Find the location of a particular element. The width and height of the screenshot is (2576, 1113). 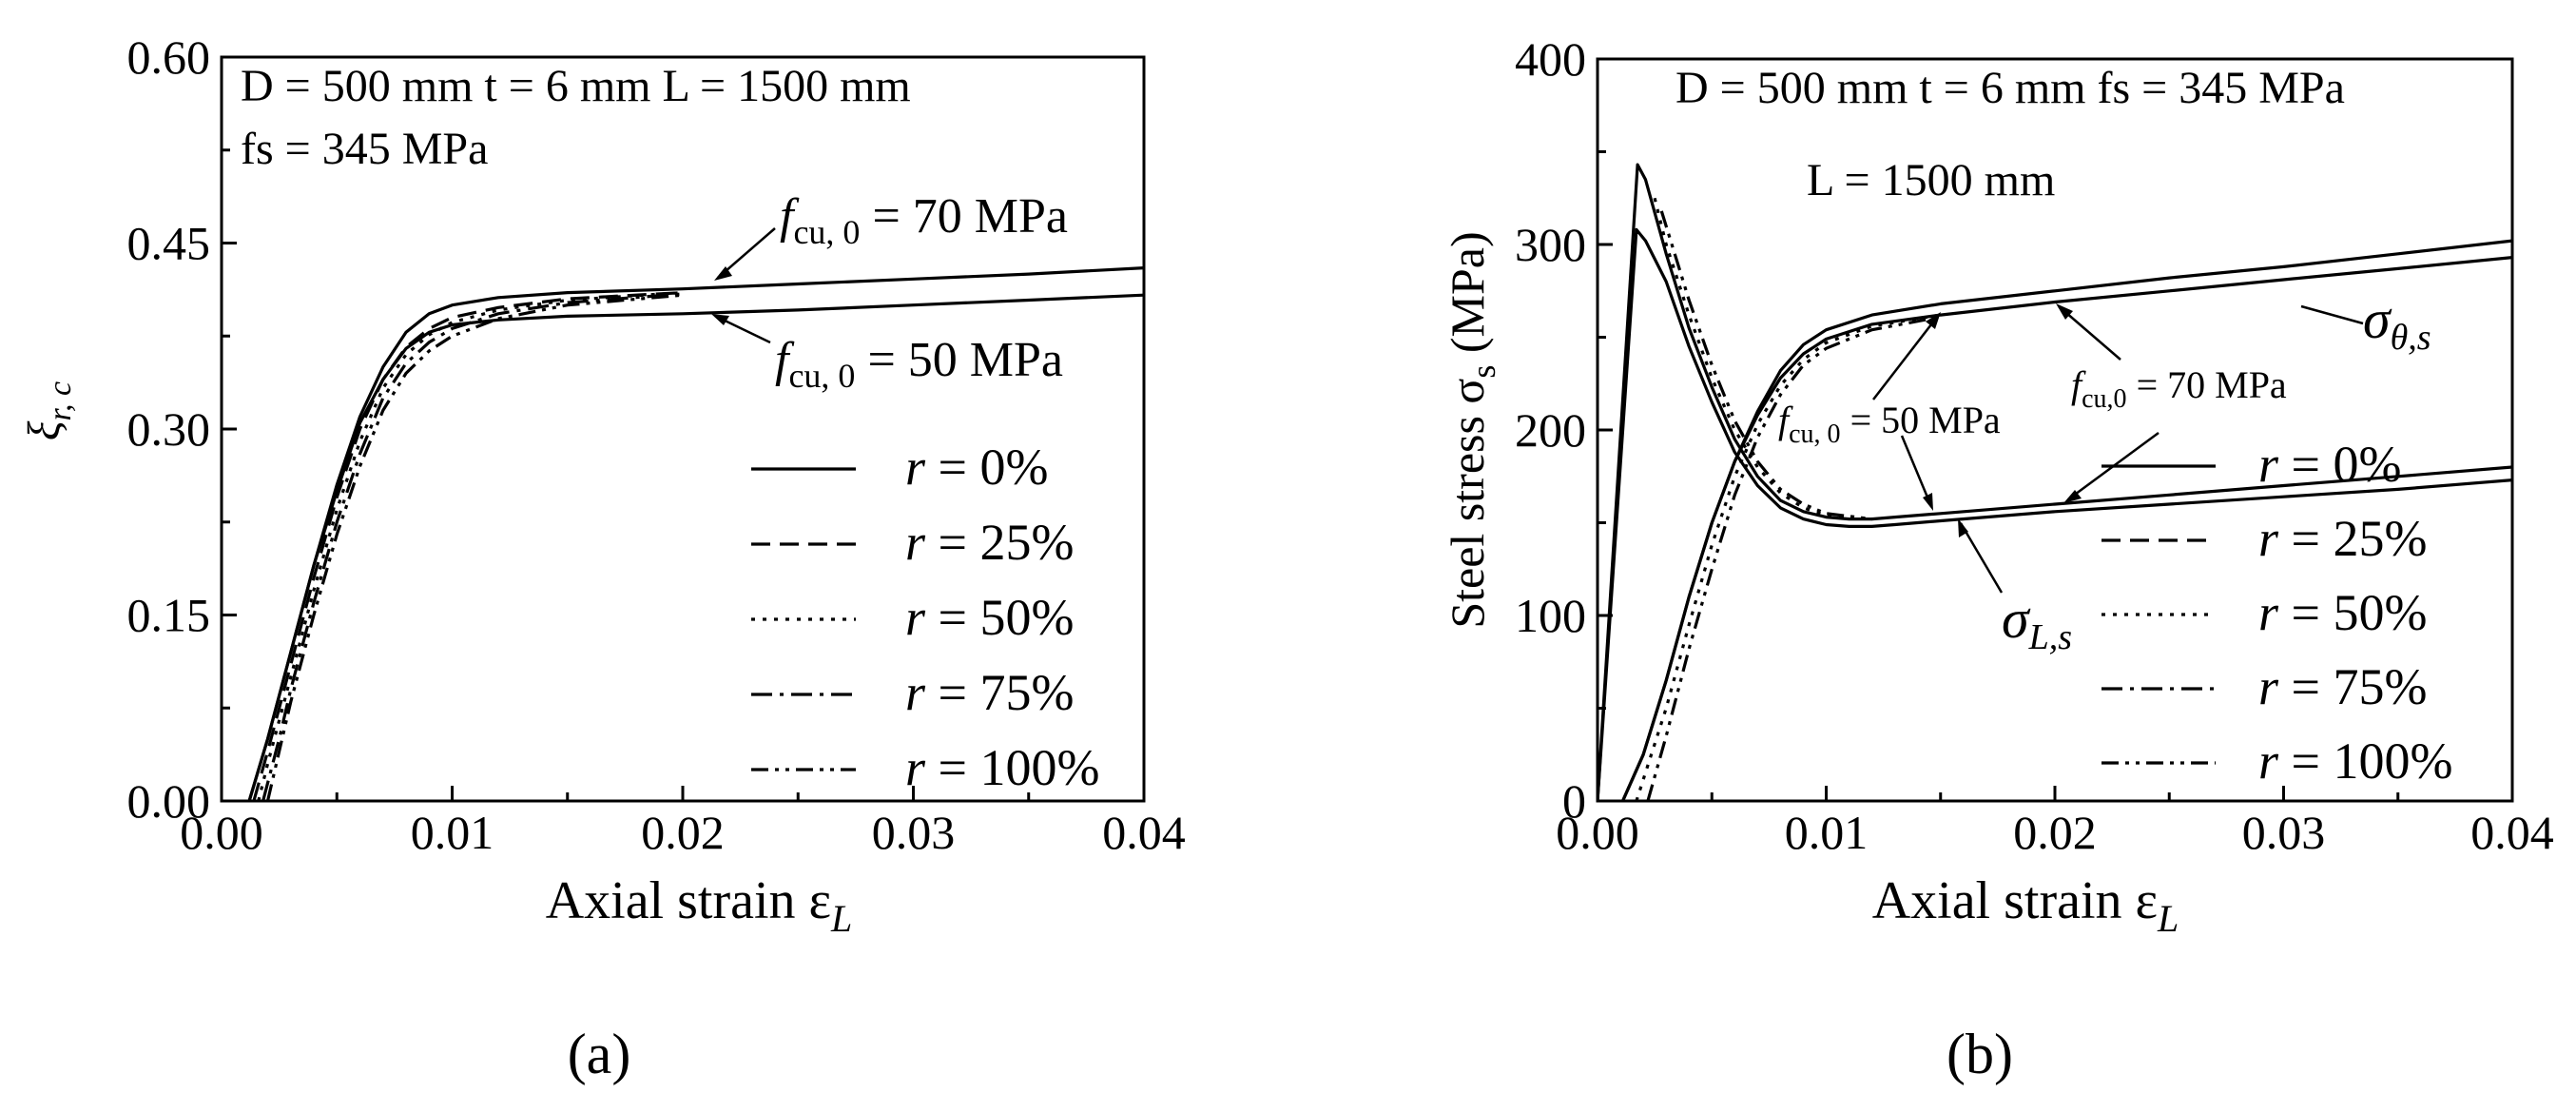

panel-b-legend-label-3: r = 75% is located at coordinates (2342, 686).